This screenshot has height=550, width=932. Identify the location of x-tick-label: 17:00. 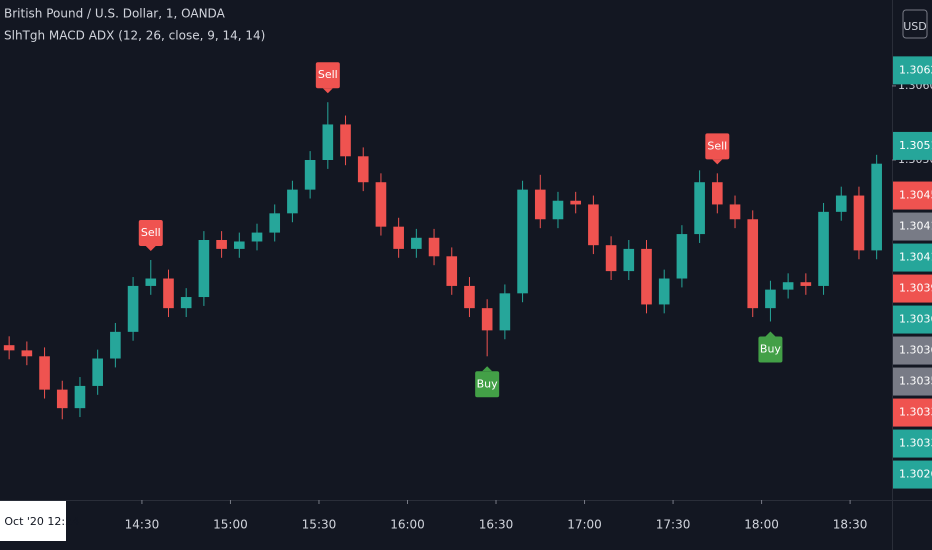
(584, 525).